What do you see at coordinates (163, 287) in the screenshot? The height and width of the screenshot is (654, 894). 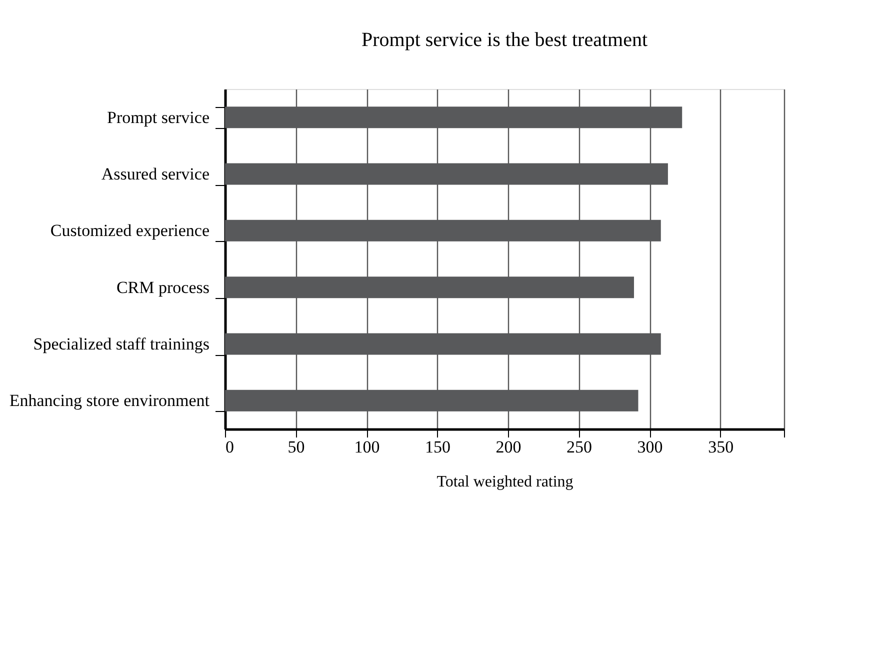 I see `y-tick-label: CRM process` at bounding box center [163, 287].